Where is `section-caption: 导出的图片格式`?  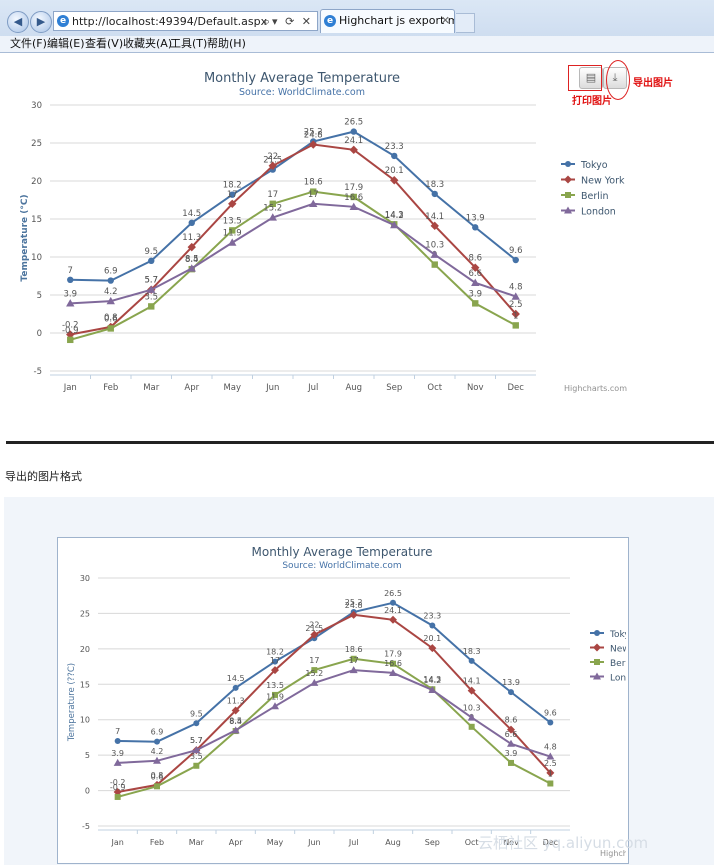
section-caption: 导出的图片格式 is located at coordinates (43, 476).